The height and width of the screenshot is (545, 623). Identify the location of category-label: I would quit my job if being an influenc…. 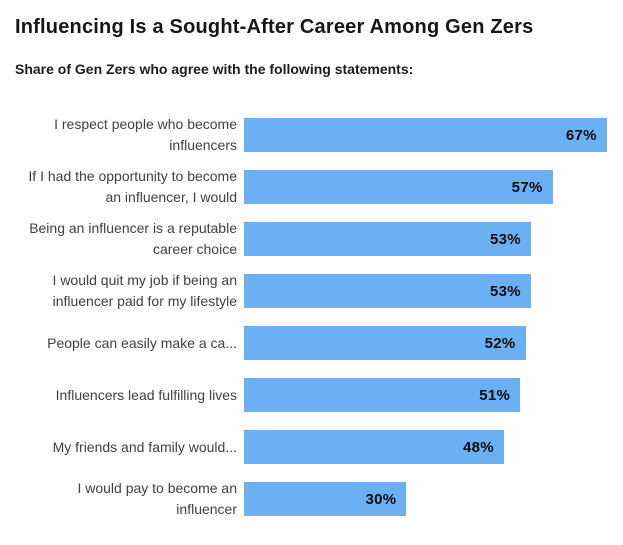
(144, 290).